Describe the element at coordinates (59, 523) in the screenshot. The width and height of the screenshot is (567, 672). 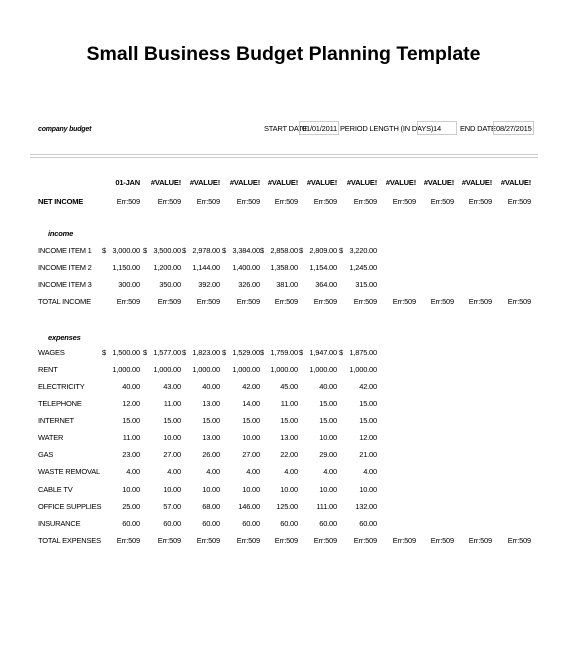
I see `row-label: INSURANCE` at that location.